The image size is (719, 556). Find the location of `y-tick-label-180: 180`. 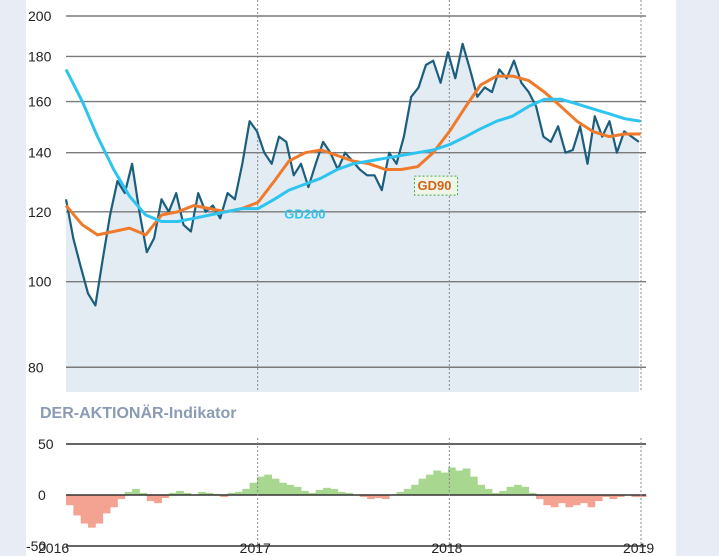

y-tick-label-180: 180 is located at coordinates (40, 56).